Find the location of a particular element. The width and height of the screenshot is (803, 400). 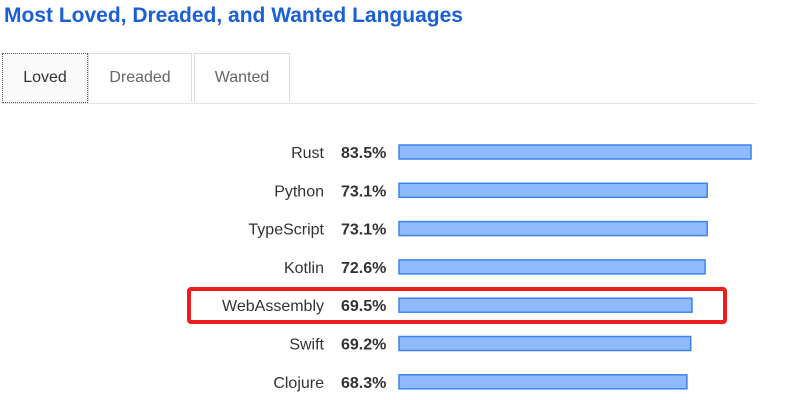

value-label-clojure: 68.3% is located at coordinates (363, 383).